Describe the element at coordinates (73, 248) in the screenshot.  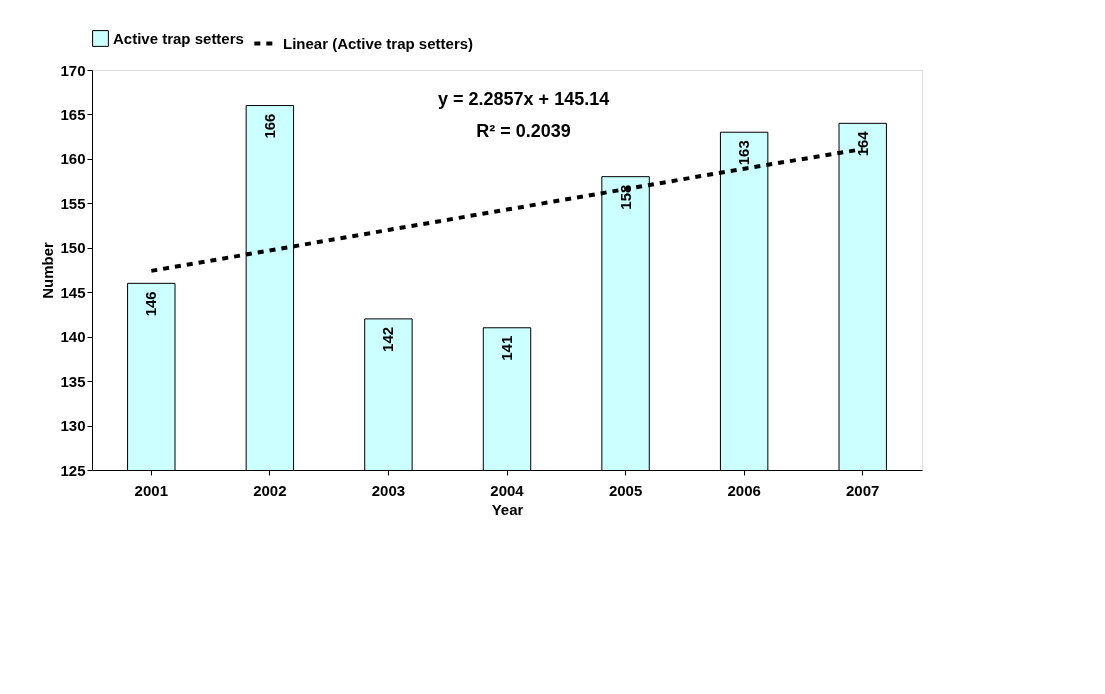
I see `y-tick-label: 150` at that location.